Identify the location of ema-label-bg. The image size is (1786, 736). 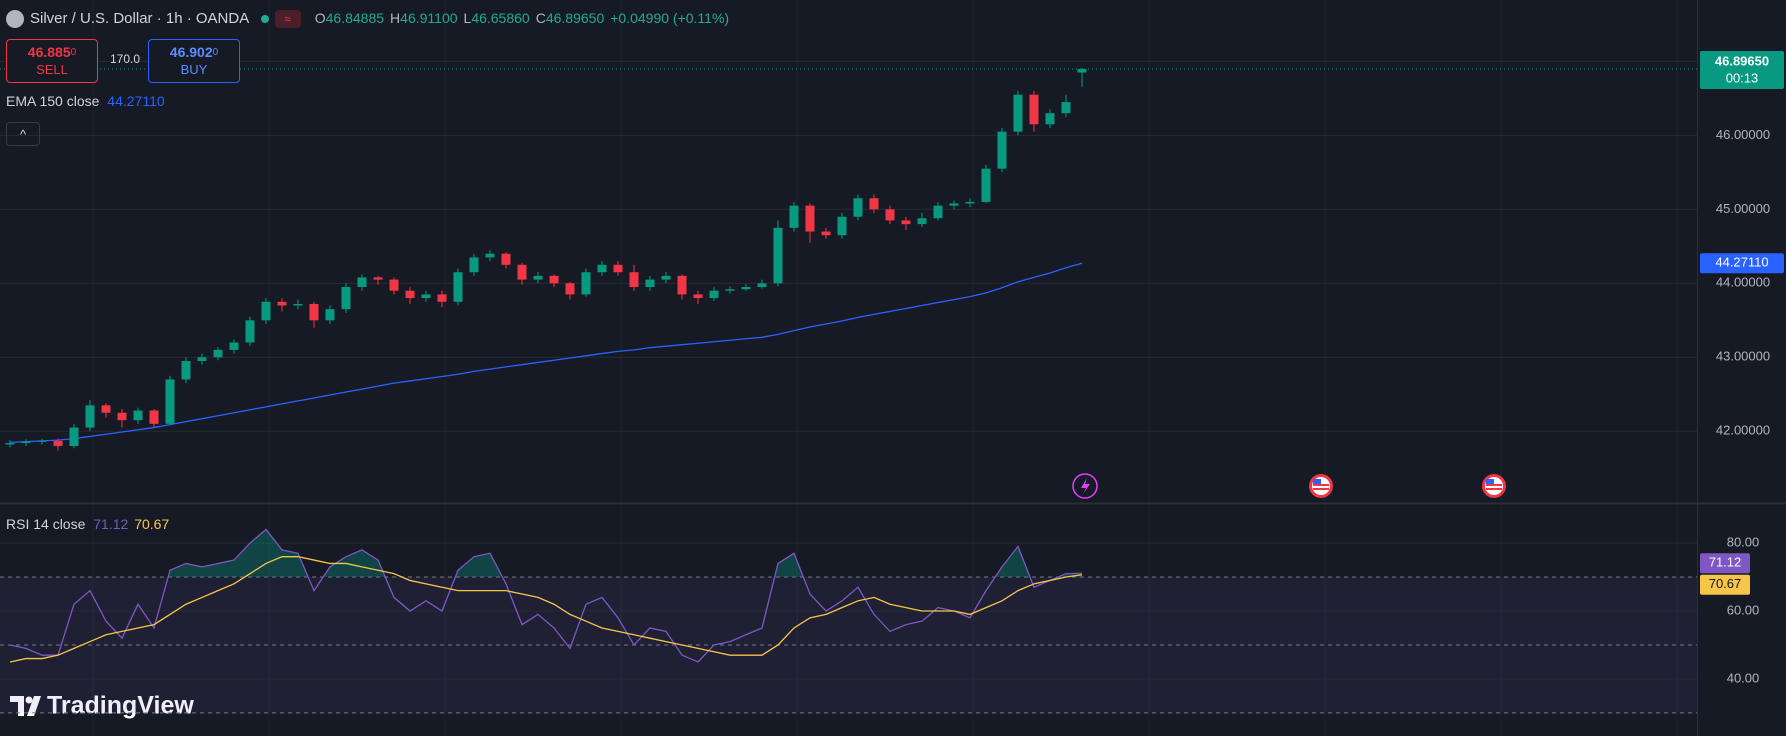
(1742, 263).